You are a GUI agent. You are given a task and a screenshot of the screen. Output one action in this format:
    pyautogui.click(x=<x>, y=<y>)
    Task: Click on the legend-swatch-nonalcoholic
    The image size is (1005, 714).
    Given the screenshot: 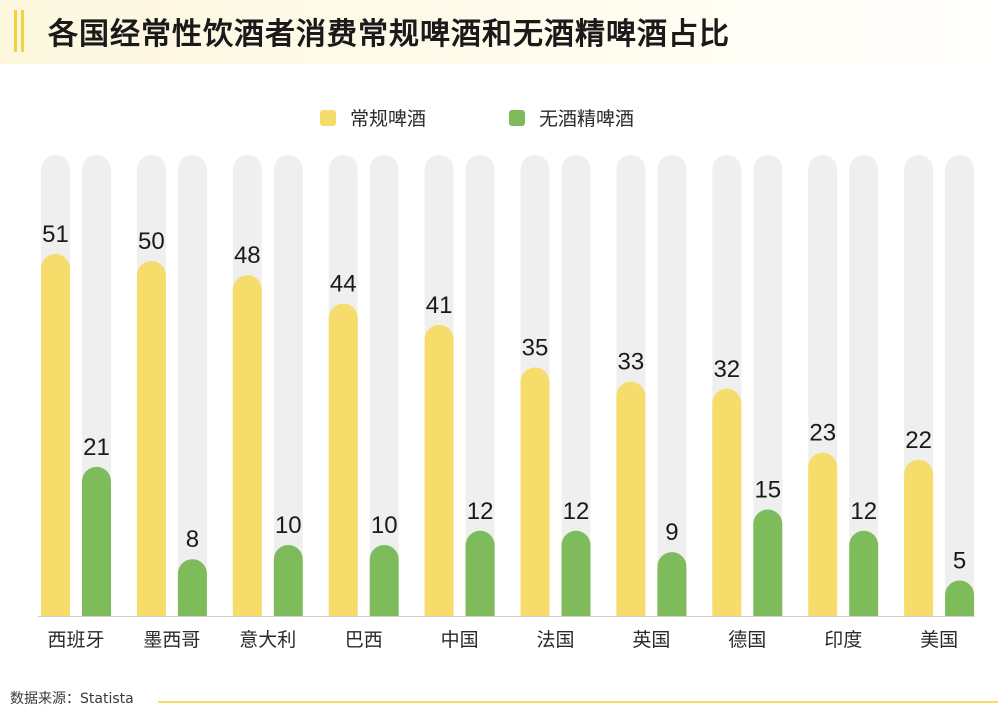 What is the action you would take?
    pyautogui.click(x=517, y=117)
    